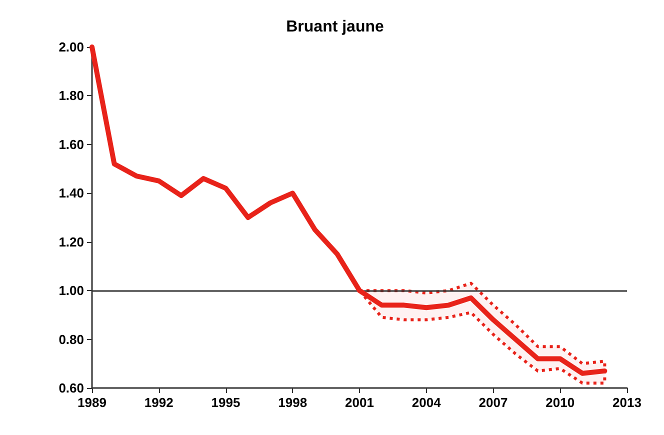 The height and width of the screenshot is (435, 664). I want to click on x-tick-label: 1995, so click(225, 402).